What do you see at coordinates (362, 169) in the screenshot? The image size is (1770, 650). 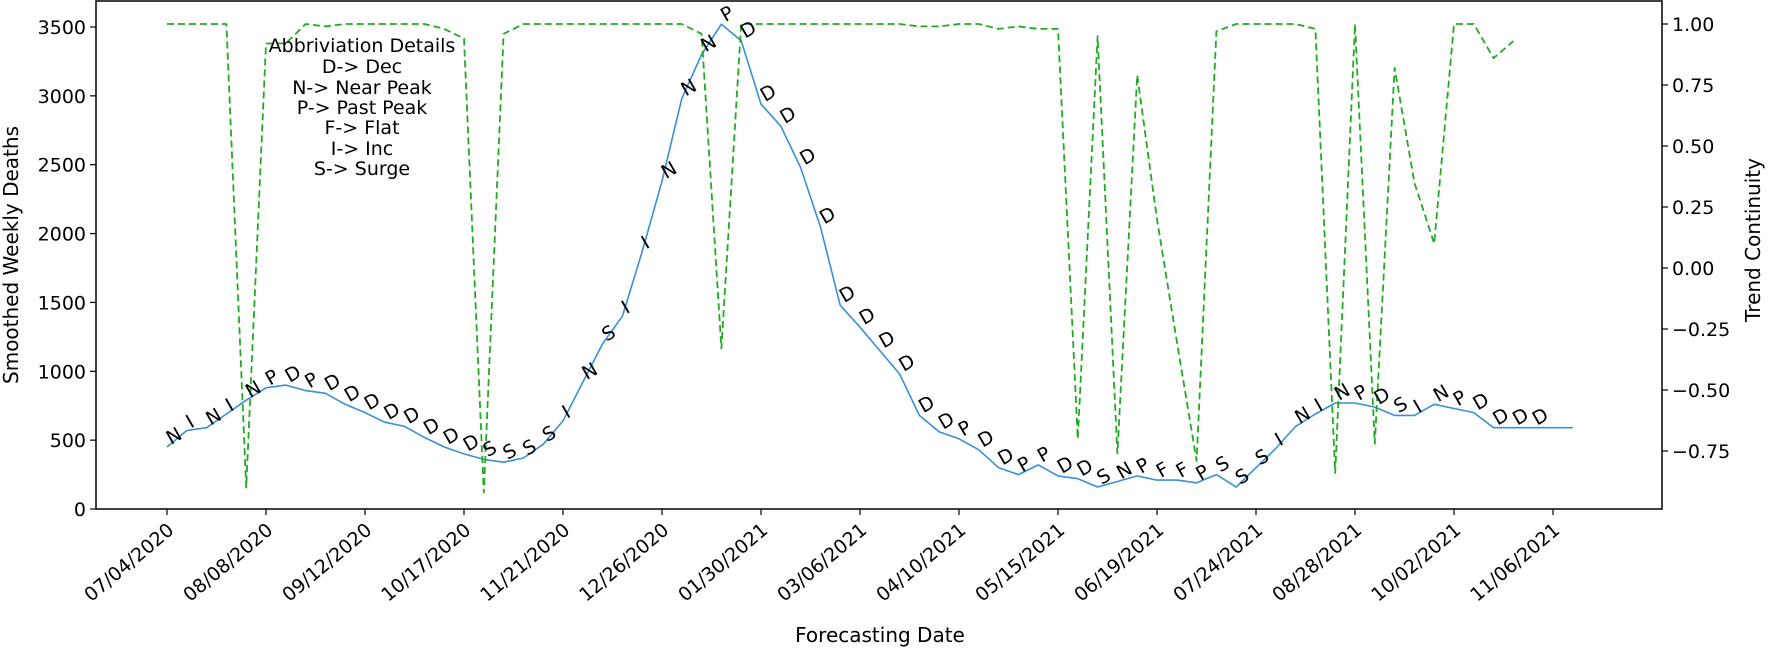 I see `abbreviation-line: S-> Surge` at bounding box center [362, 169].